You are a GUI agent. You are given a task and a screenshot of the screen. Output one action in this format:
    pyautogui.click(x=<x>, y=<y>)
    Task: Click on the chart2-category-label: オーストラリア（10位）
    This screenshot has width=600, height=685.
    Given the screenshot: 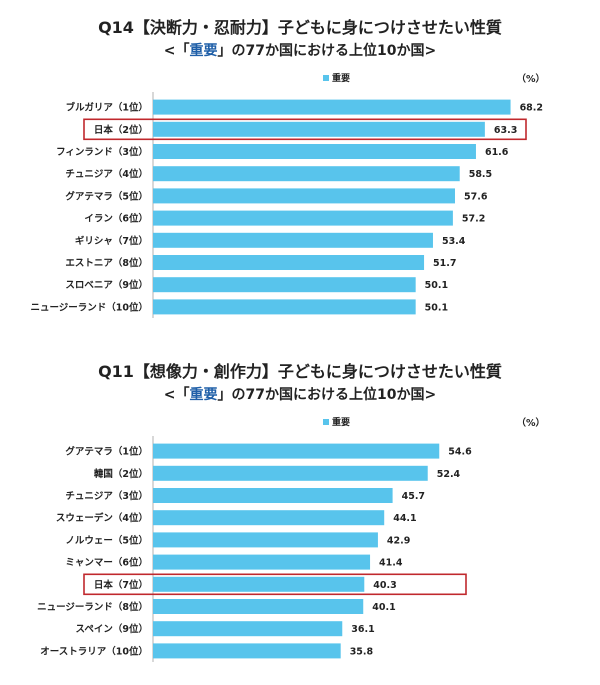 What is the action you would take?
    pyautogui.click(x=94, y=651)
    